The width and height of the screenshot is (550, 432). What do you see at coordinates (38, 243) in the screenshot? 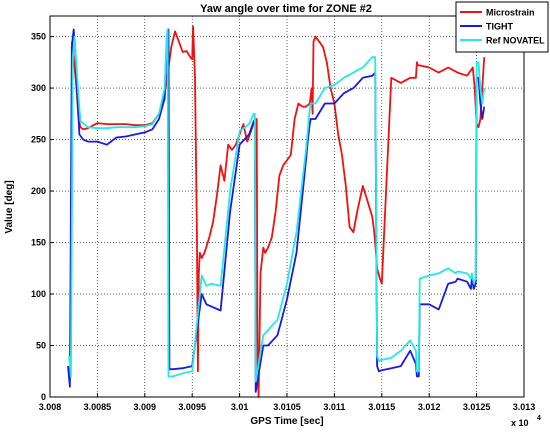
I see `y-tick-label: 150` at bounding box center [38, 243].